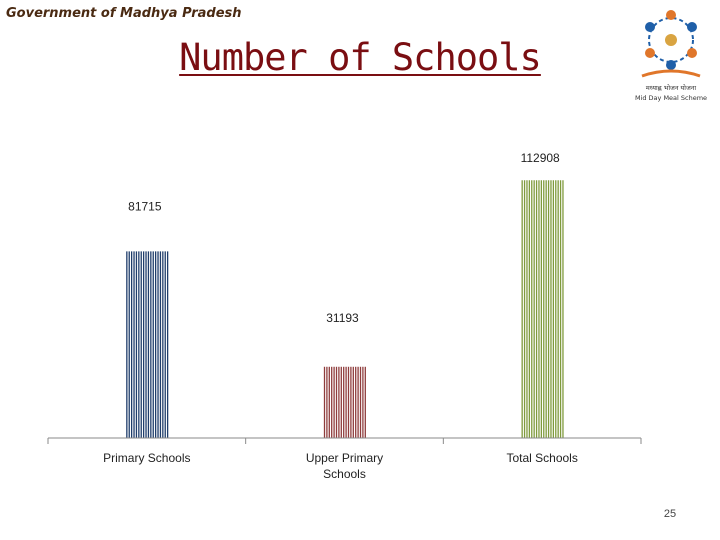  What do you see at coordinates (671, 88) in the screenshot?
I see `logo-hindi-text: मध्याह्न भोजन योजना` at bounding box center [671, 88].